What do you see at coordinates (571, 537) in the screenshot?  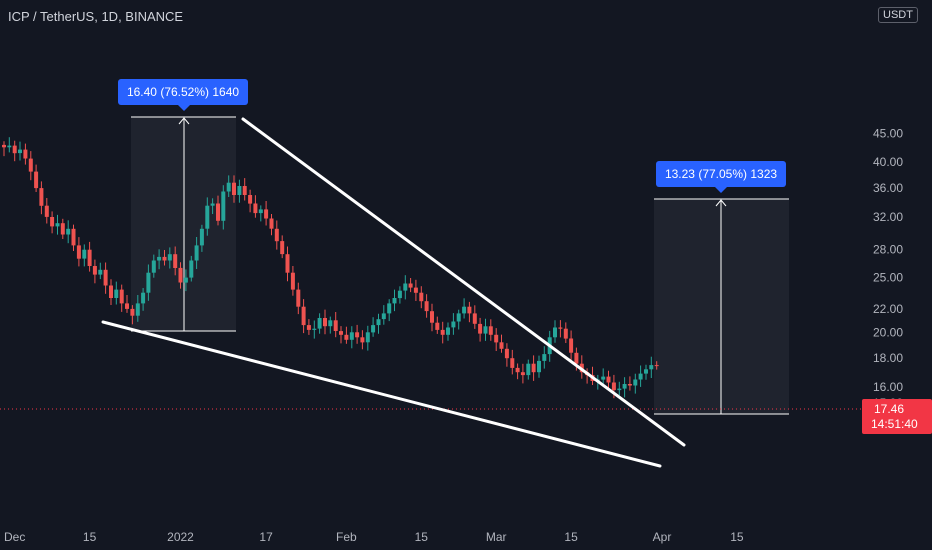 I see `x-tick-label: 15` at bounding box center [571, 537].